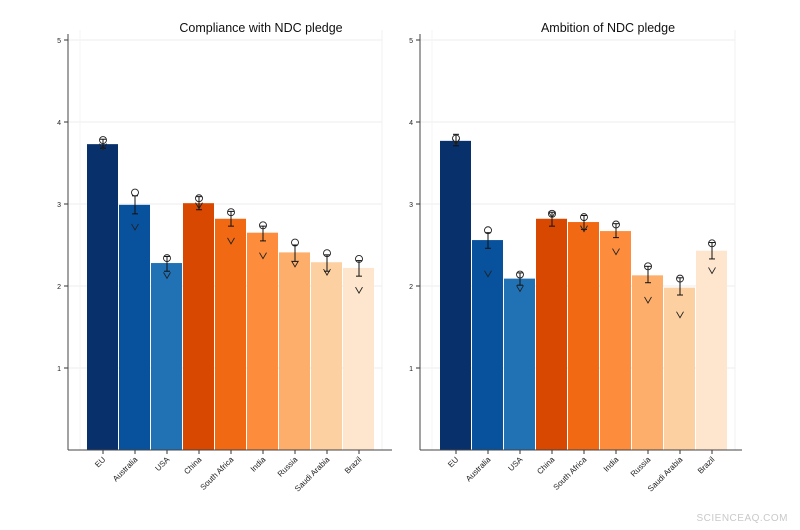  Describe the element at coordinates (608, 28) in the screenshot. I see `chart-title: Ambition of NDC pledge` at that location.